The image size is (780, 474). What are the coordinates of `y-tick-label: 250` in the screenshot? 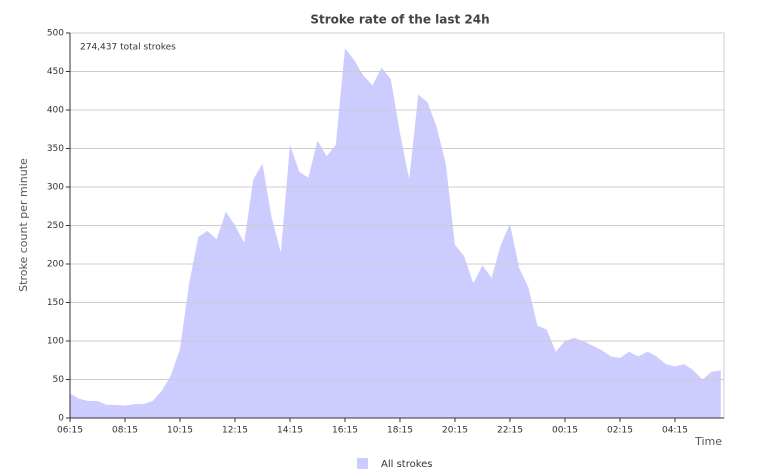 It's located at (55, 226).